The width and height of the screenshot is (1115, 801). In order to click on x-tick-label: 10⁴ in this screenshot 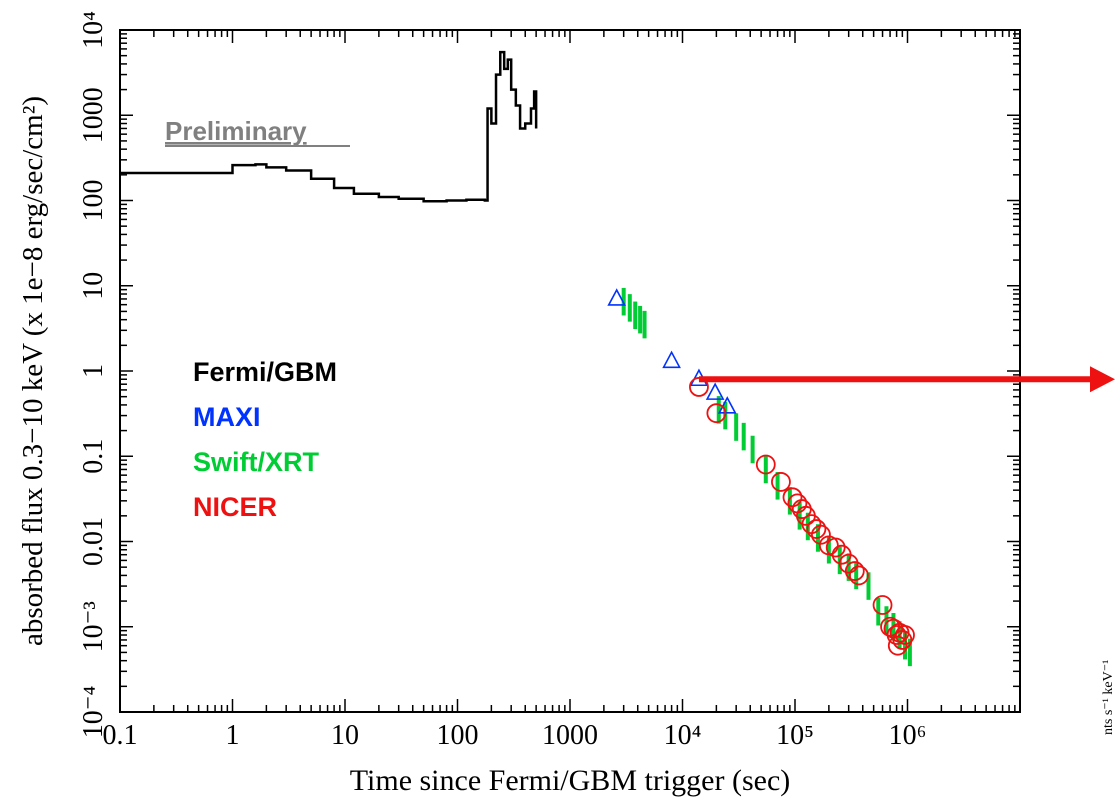, I will do `click(683, 735)`.